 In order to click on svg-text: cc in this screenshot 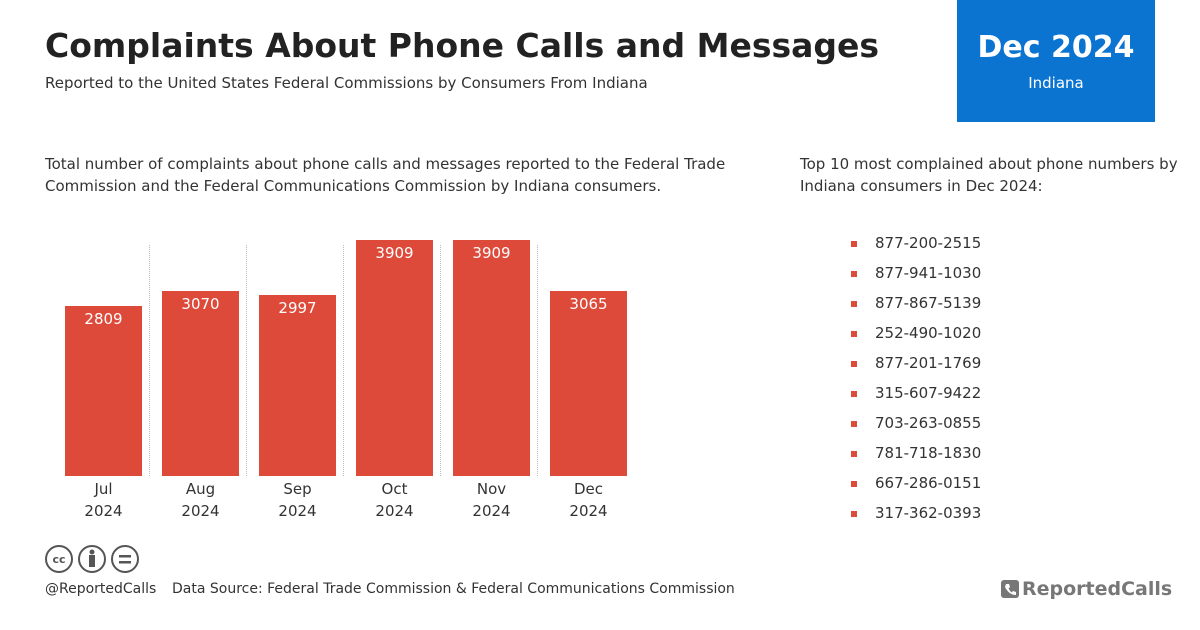, I will do `click(58, 559)`.